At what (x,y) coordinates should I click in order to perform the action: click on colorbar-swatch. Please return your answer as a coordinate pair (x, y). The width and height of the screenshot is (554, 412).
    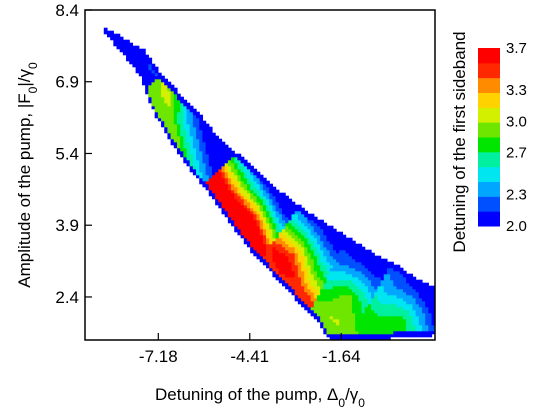
    Looking at the image, I should click on (489, 189).